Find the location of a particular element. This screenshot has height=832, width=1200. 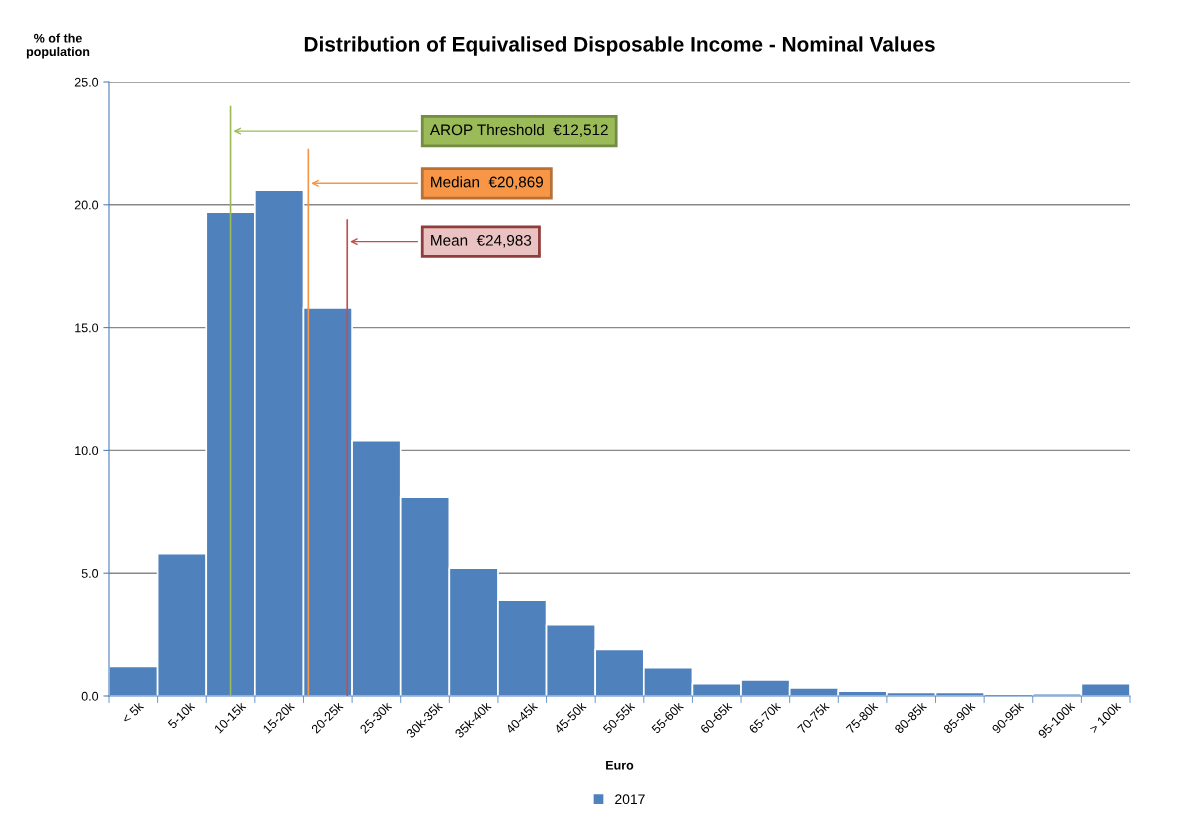

y-tick-label: 10.0 is located at coordinates (87, 451).